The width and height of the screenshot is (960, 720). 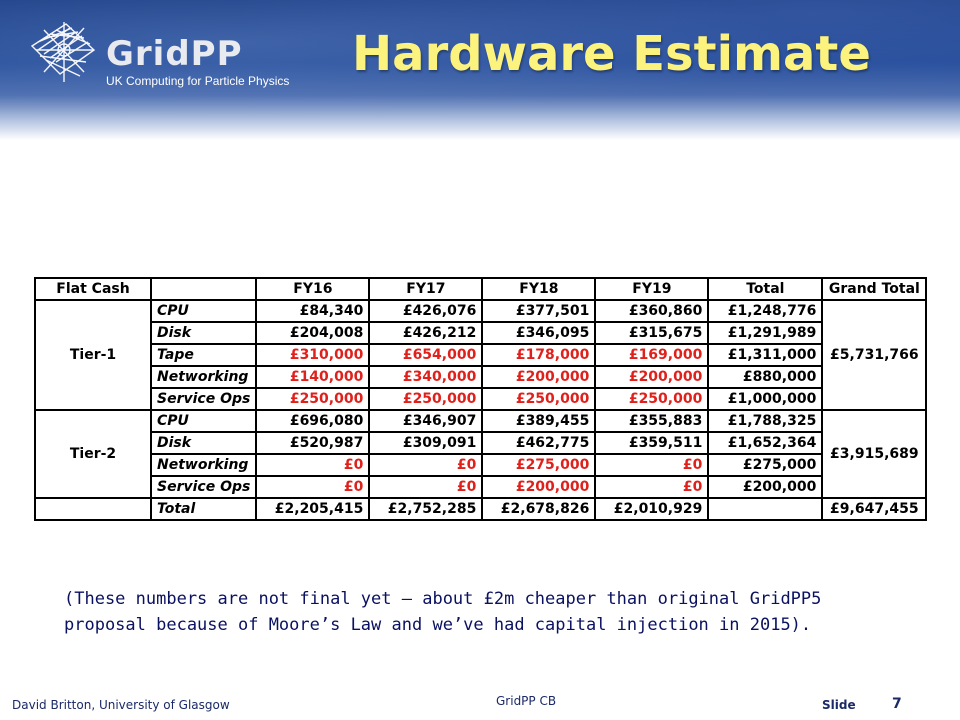 I want to click on cell-fy19: £200,000, so click(x=652, y=377).